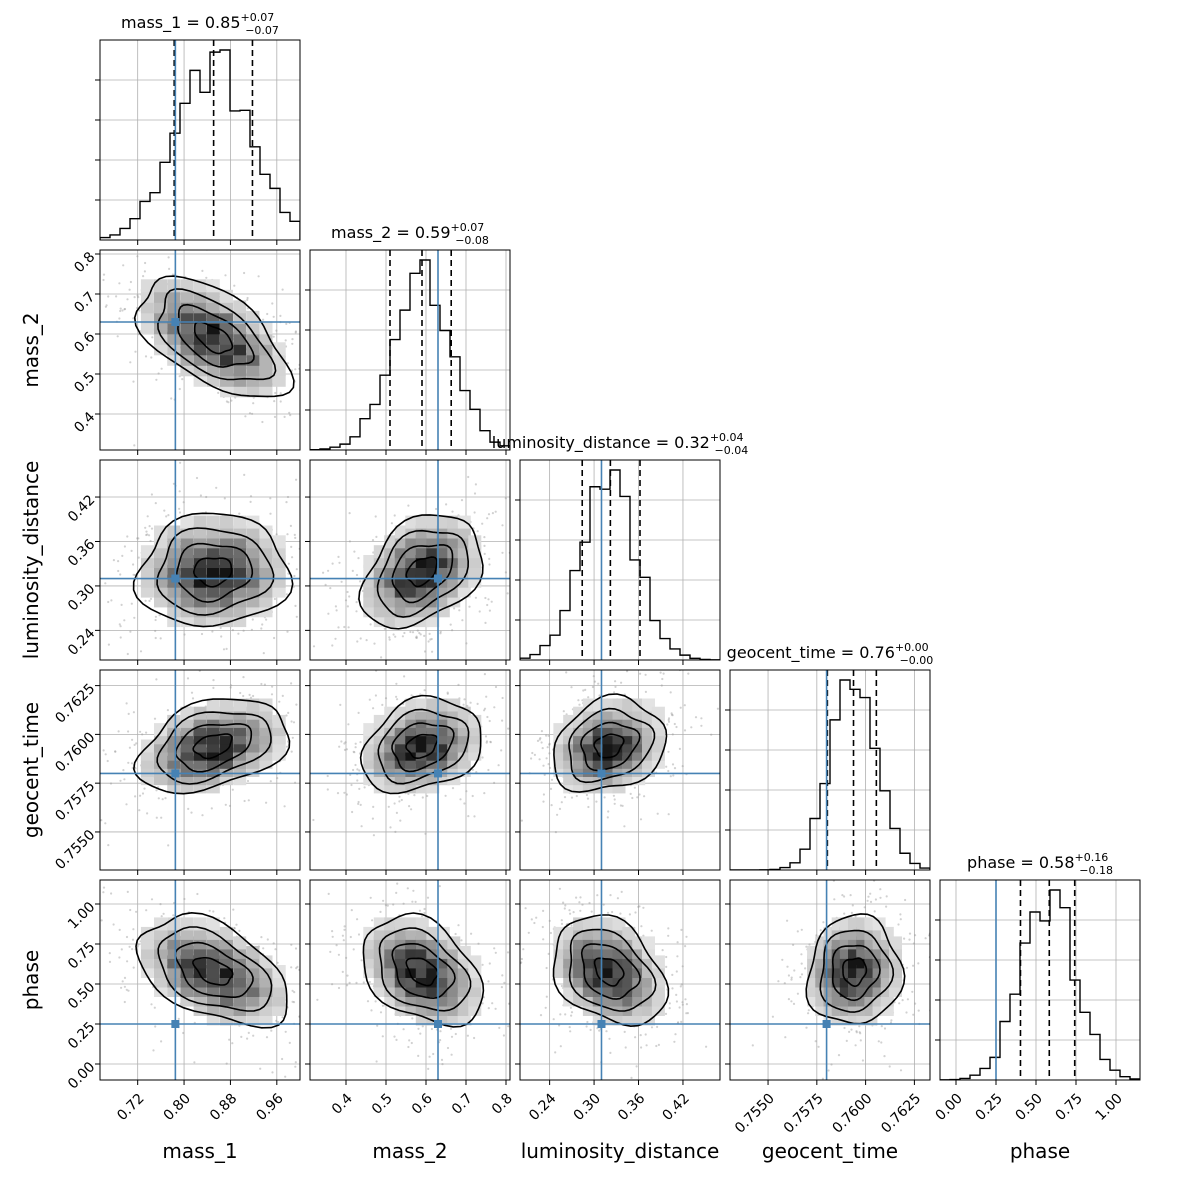 This screenshot has height=1180, width=1180. I want to click on y-tick-label: 0.24, so click(81, 641).